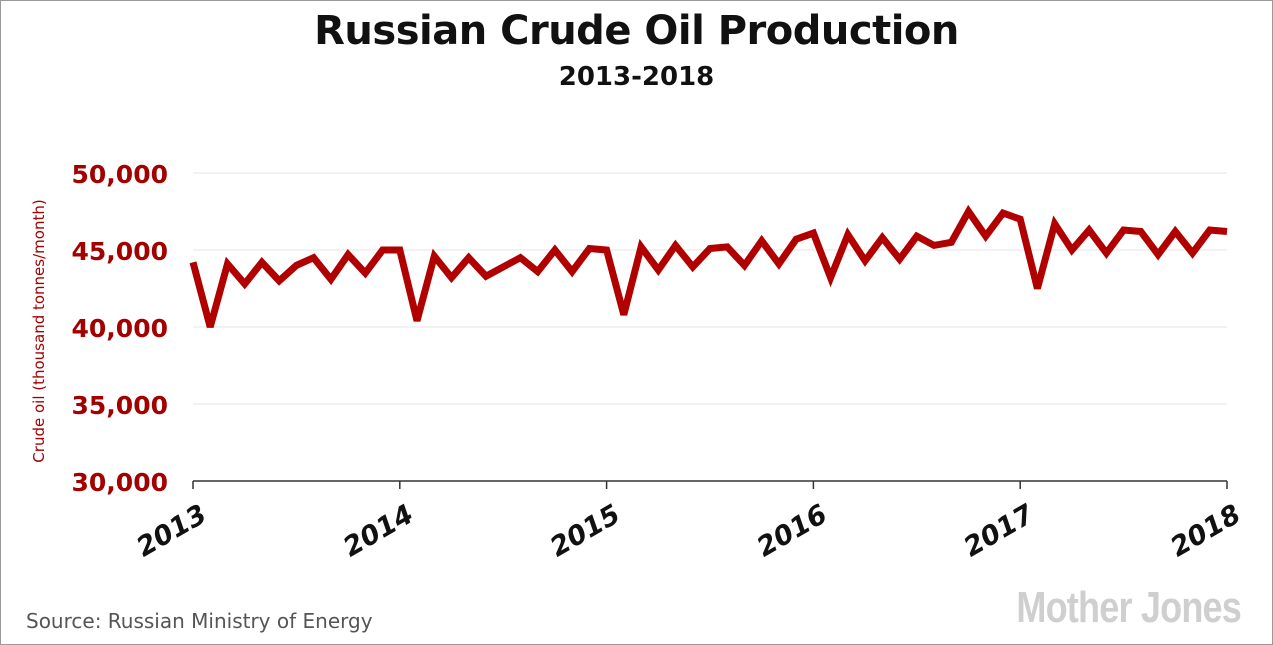 Image resolution: width=1273 pixels, height=645 pixels. What do you see at coordinates (378, 531) in the screenshot?
I see `x-tick-label: 2014` at bounding box center [378, 531].